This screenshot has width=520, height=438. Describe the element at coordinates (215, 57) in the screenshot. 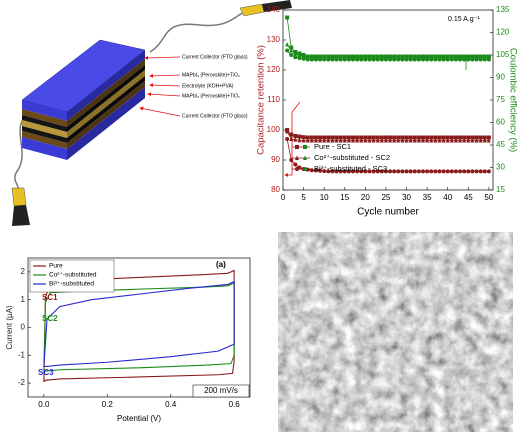

I see `layer-label: Current Collector (FTO glass)` at that location.